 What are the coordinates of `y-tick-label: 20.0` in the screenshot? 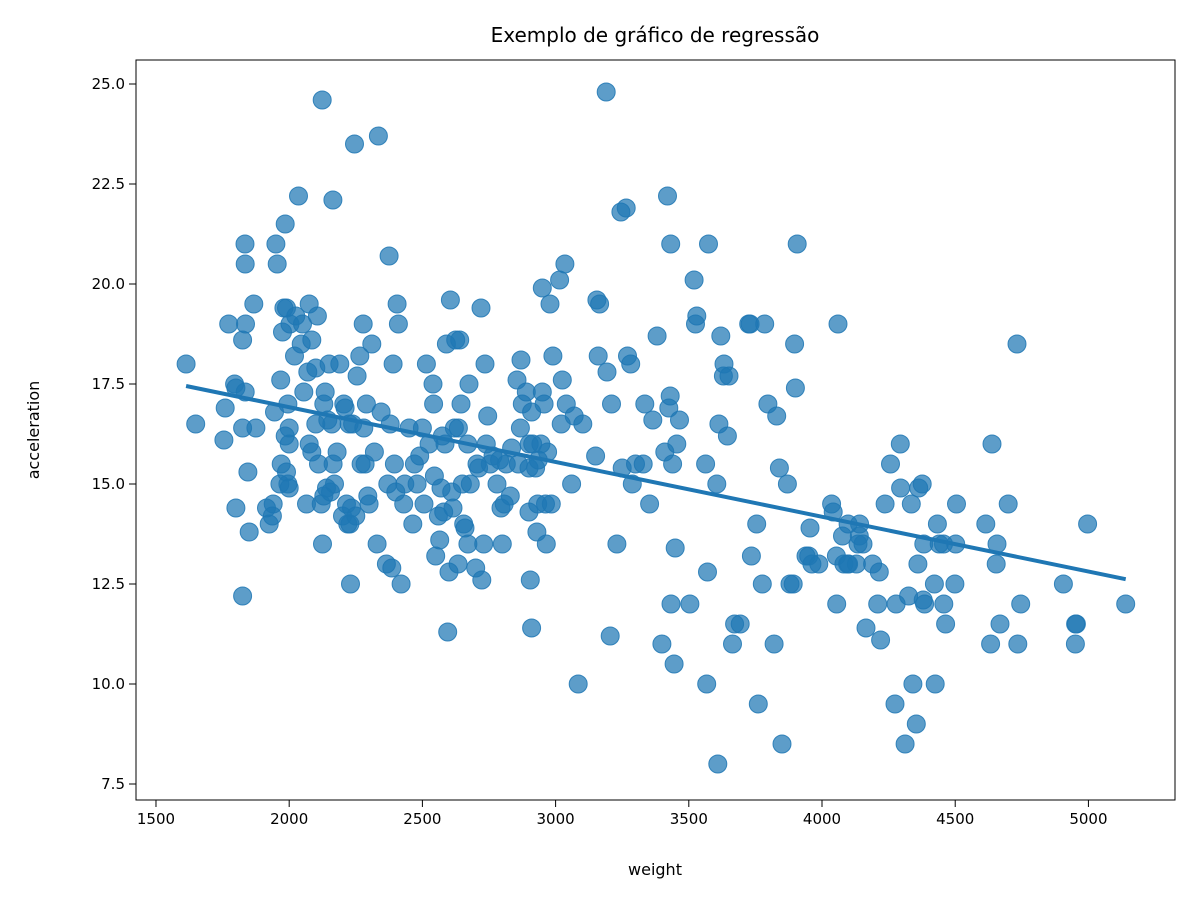 It's located at (108, 284).